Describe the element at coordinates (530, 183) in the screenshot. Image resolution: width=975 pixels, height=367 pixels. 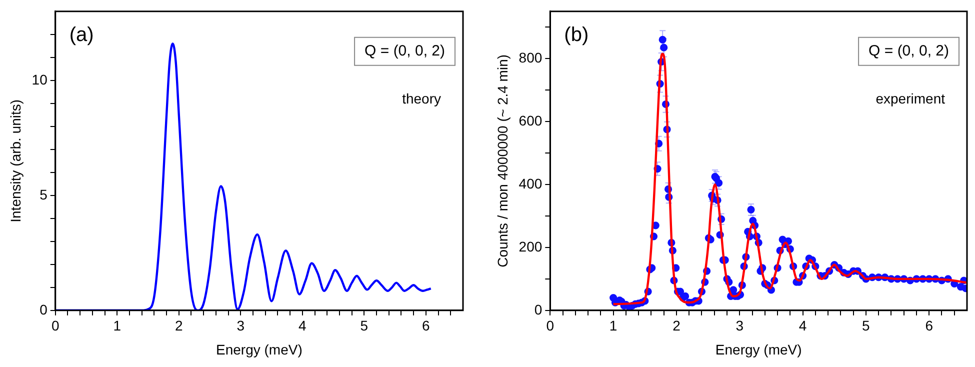
I see `y-tick-label: 400` at that location.